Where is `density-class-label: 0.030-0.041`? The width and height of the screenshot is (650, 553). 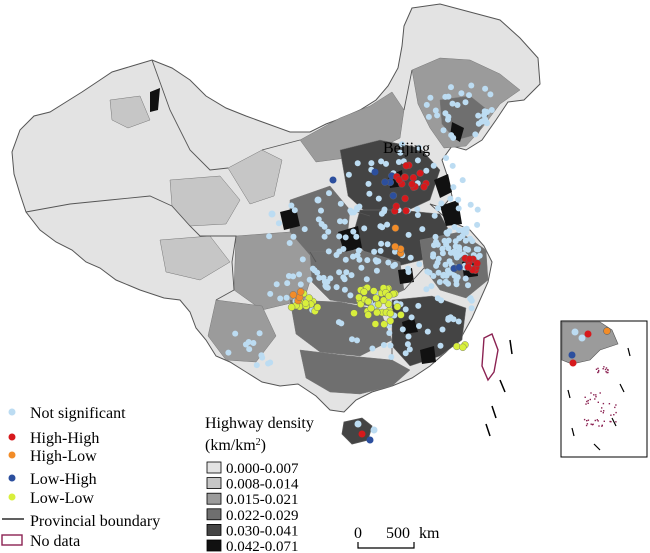
density-class-label: 0.030-0.041 is located at coordinates (262, 531).